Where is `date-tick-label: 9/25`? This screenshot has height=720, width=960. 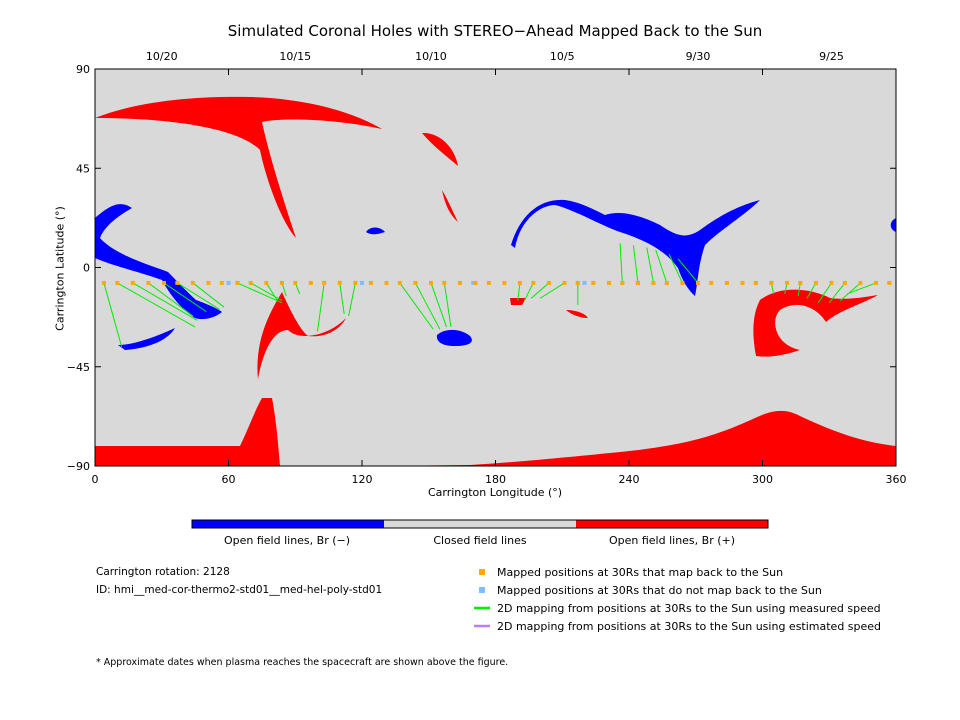
date-tick-label: 9/25 is located at coordinates (831, 56).